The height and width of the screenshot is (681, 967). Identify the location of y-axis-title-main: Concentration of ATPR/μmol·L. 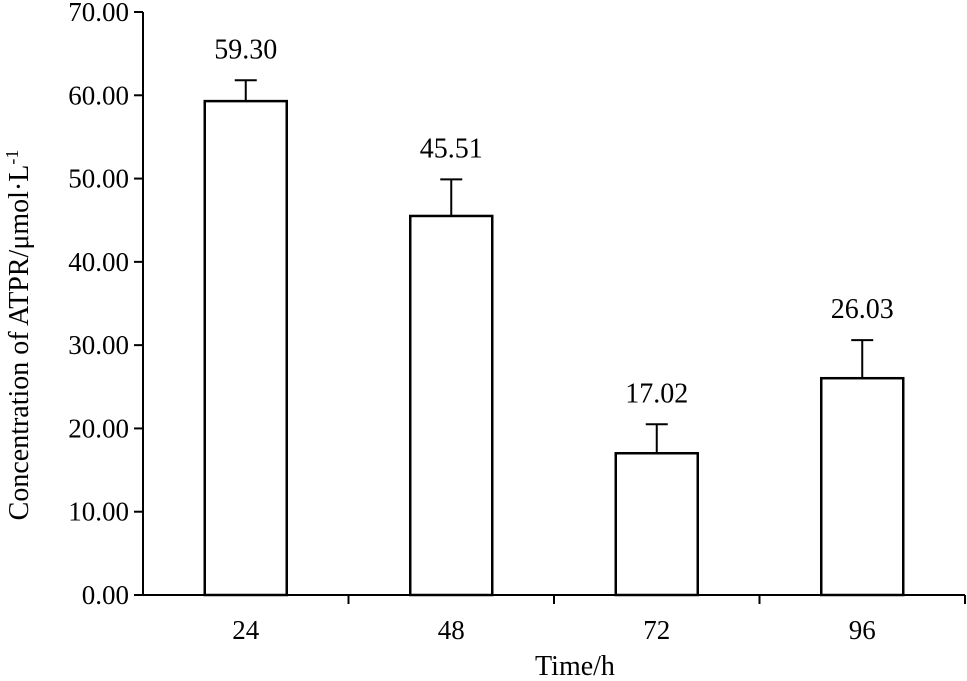
(19, 343).